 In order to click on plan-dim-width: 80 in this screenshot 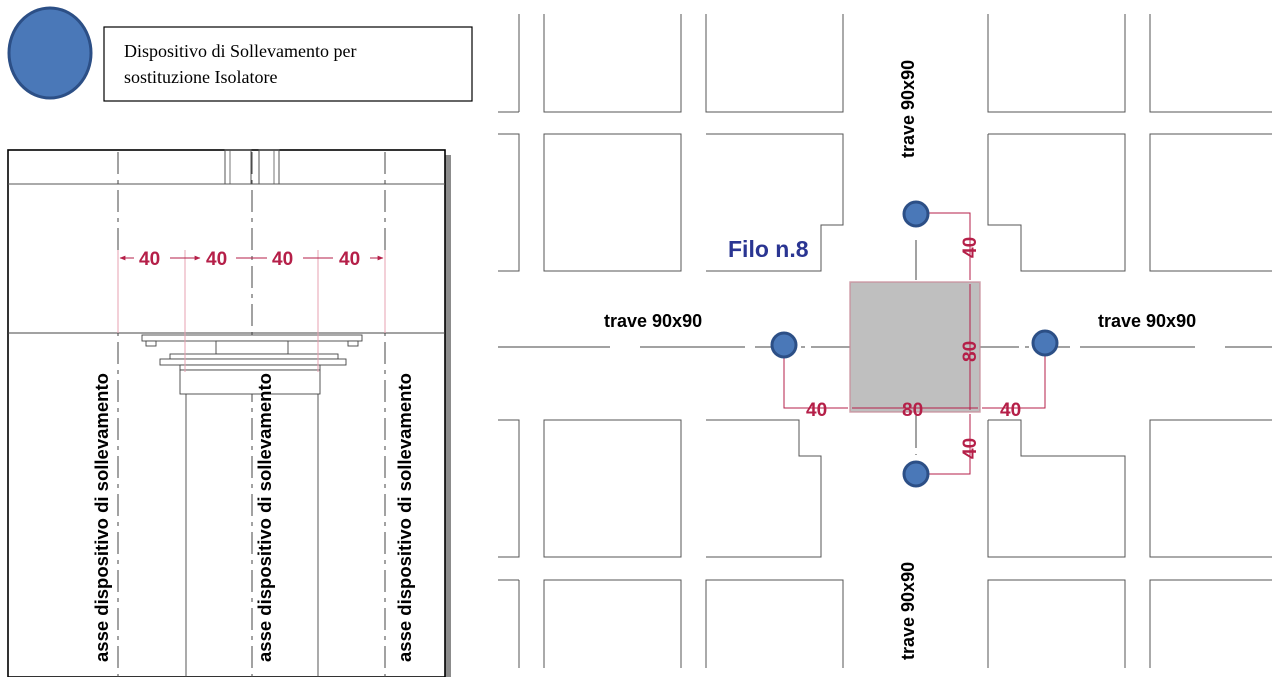, I will do `click(912, 410)`.